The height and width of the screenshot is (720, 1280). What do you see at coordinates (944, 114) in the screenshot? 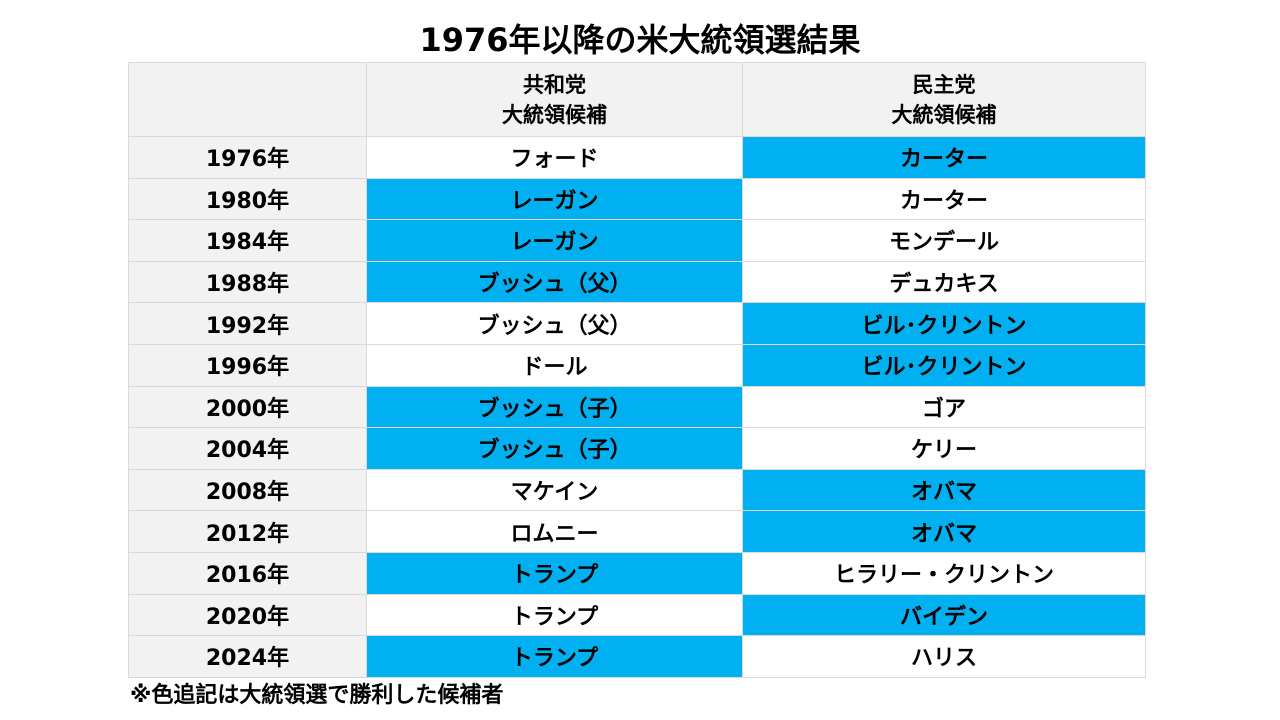
I see `header-democratic-candidate: 大統領候補` at bounding box center [944, 114].